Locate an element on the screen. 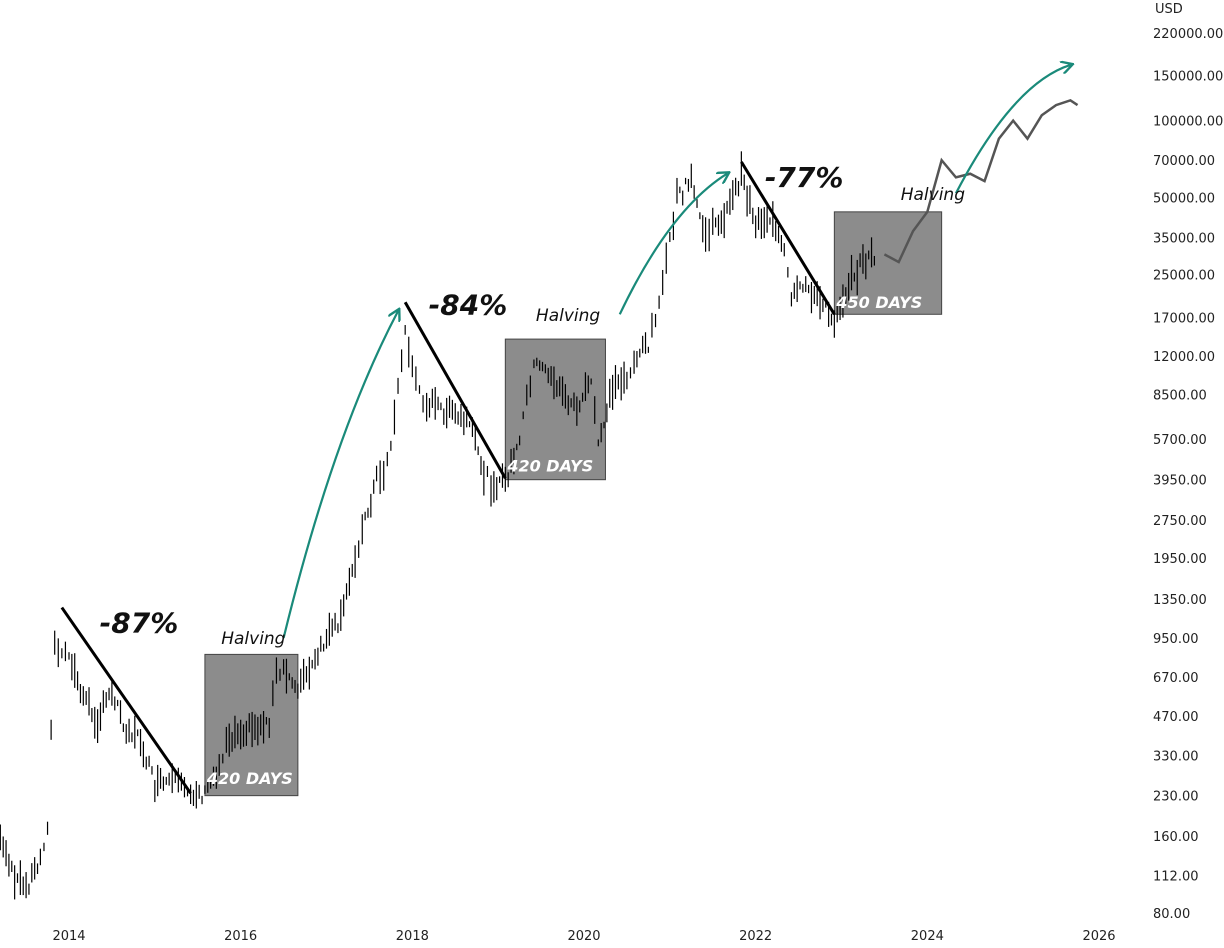 Image resolution: width=1224 pixels, height=948 pixels. projection-line is located at coordinates (981, 181).